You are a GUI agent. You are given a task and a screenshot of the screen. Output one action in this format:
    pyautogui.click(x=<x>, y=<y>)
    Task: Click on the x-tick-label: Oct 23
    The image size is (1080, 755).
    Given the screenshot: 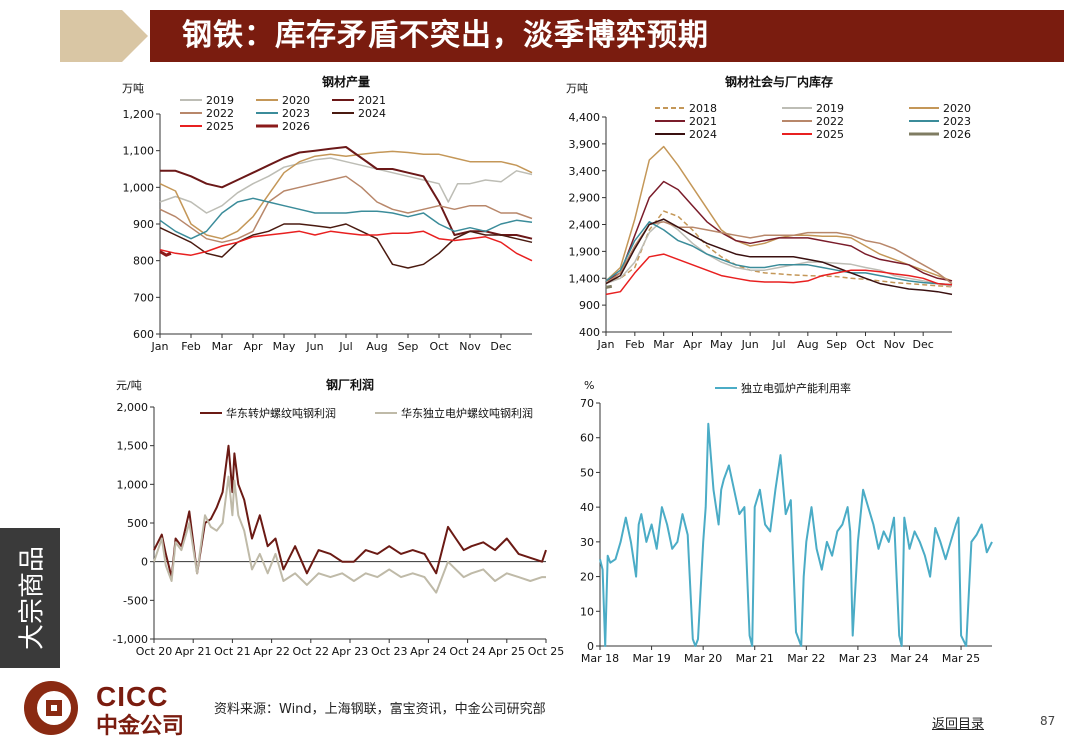 What is the action you would take?
    pyautogui.click(x=389, y=651)
    